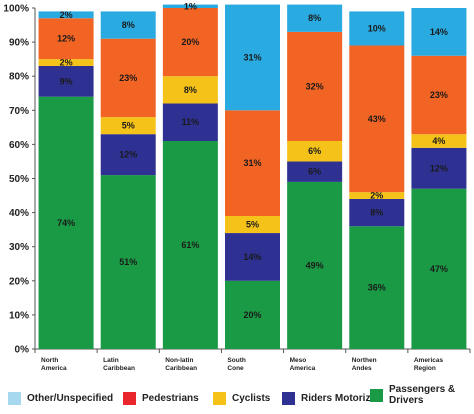 Image resolution: width=474 pixels, height=414 pixels. What do you see at coordinates (129, 398) in the screenshot?
I see `legend-swatch-pedestrians` at bounding box center [129, 398].